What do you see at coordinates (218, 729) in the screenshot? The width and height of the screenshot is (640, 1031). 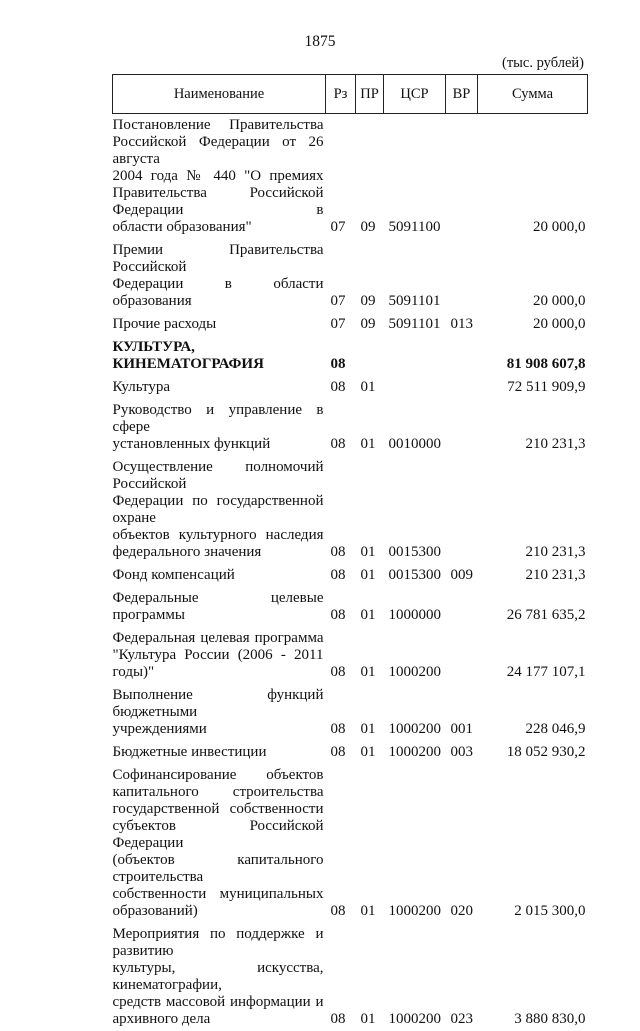 I see `name-line: учреждениями` at bounding box center [218, 729].